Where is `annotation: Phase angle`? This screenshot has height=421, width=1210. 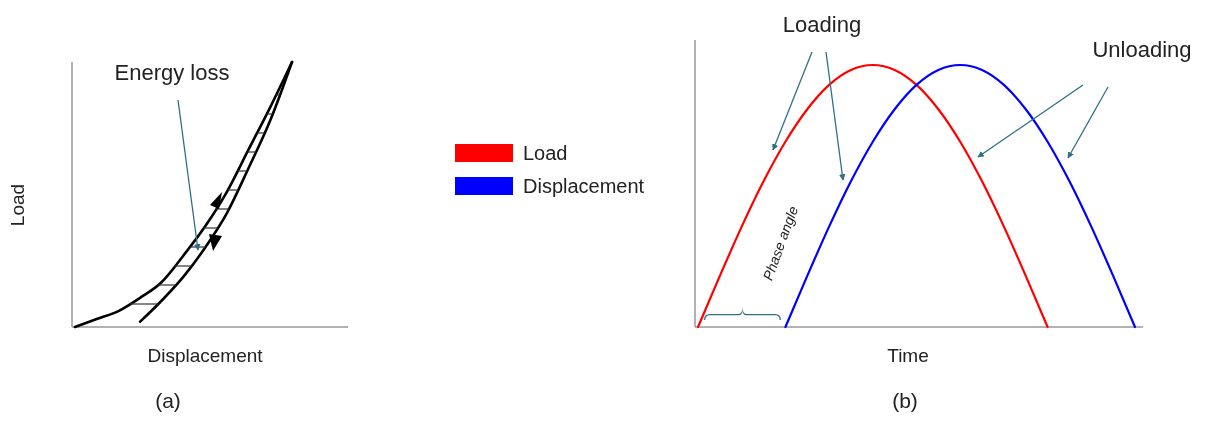 annotation: Phase angle is located at coordinates (780, 243).